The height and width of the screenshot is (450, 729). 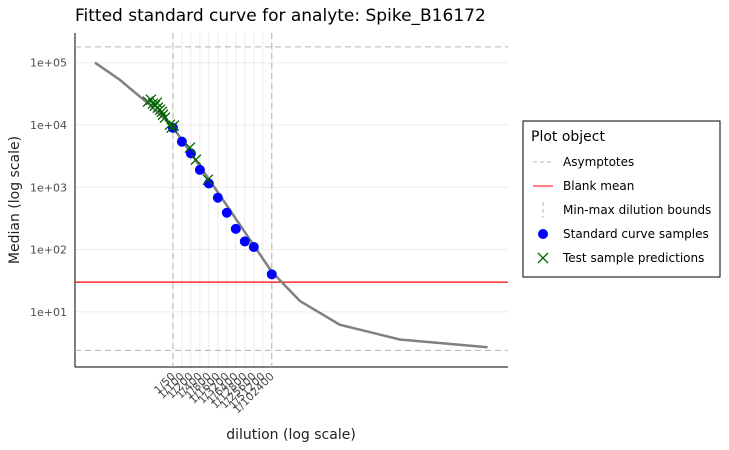 I want to click on legend-label: Min-max dilution bounds, so click(x=637, y=210).